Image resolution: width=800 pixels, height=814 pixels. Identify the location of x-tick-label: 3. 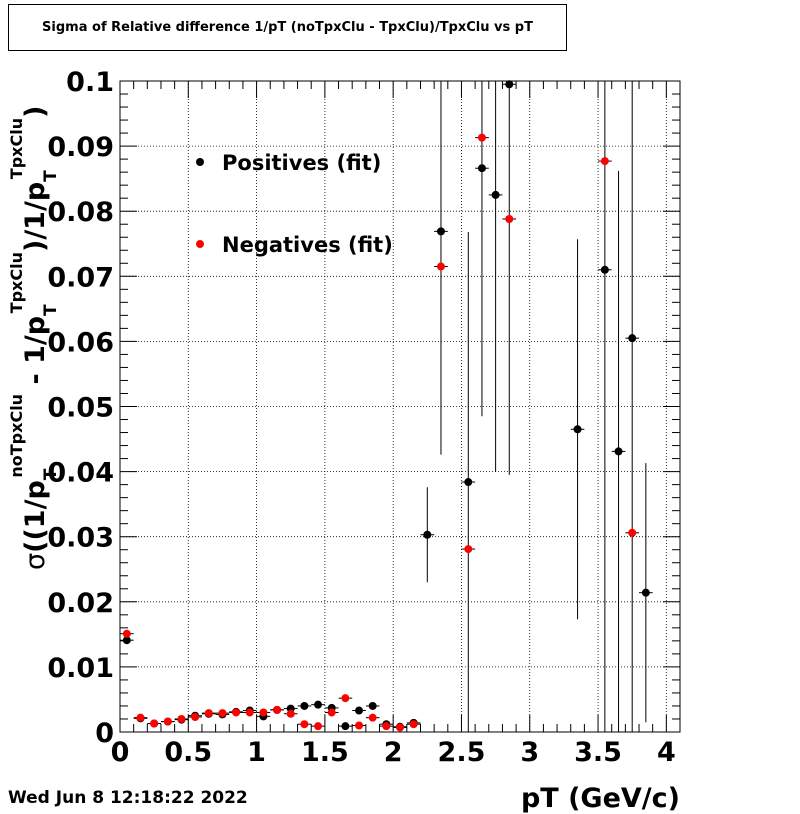
(529, 752).